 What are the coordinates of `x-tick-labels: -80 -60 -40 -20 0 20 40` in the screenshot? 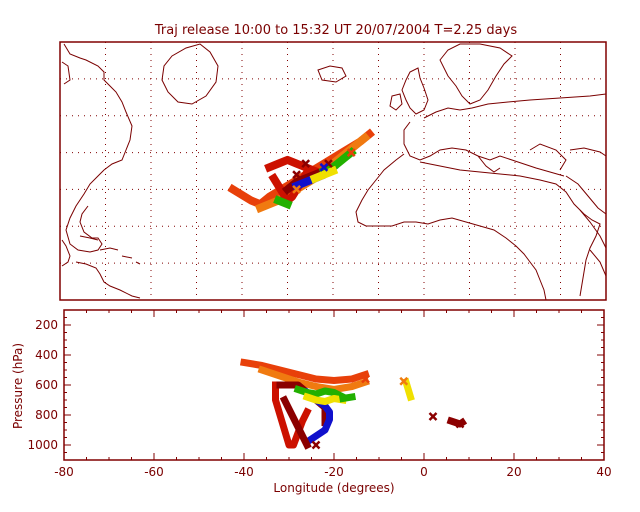 It's located at (332, 472).